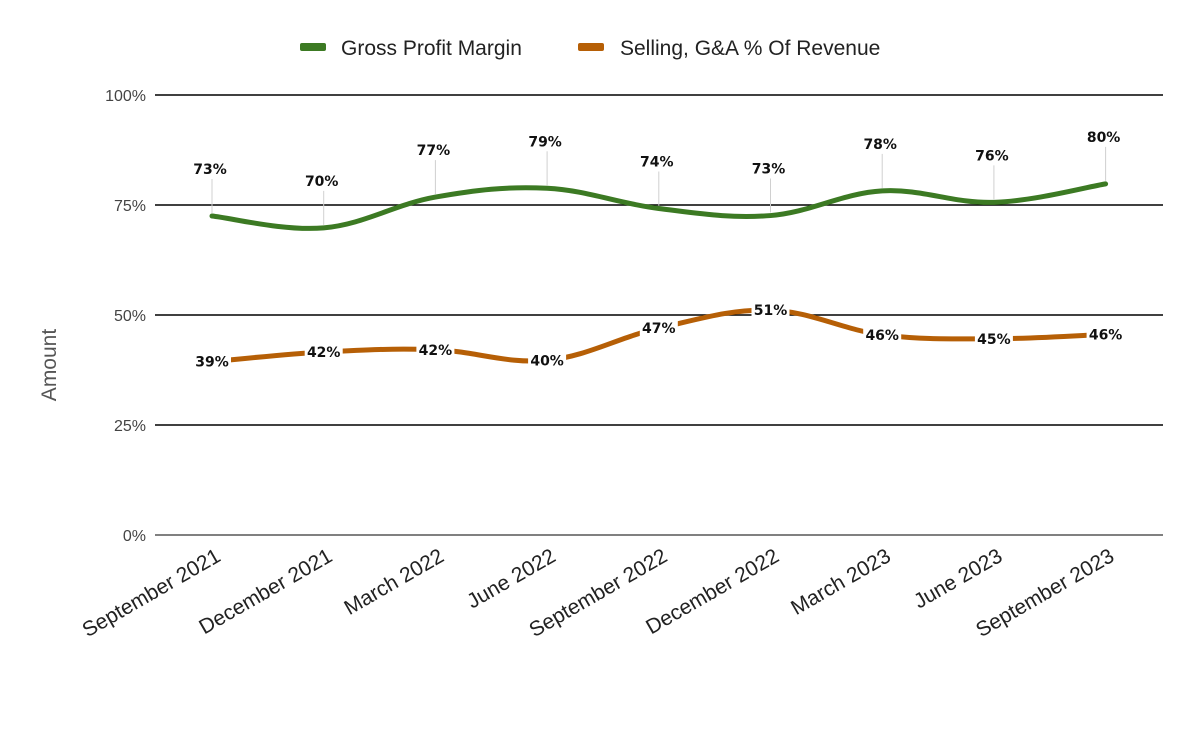 Image resolution: width=1200 pixels, height=741 pixels. I want to click on data-label-gross-profit-margin-5: 73%, so click(769, 170).